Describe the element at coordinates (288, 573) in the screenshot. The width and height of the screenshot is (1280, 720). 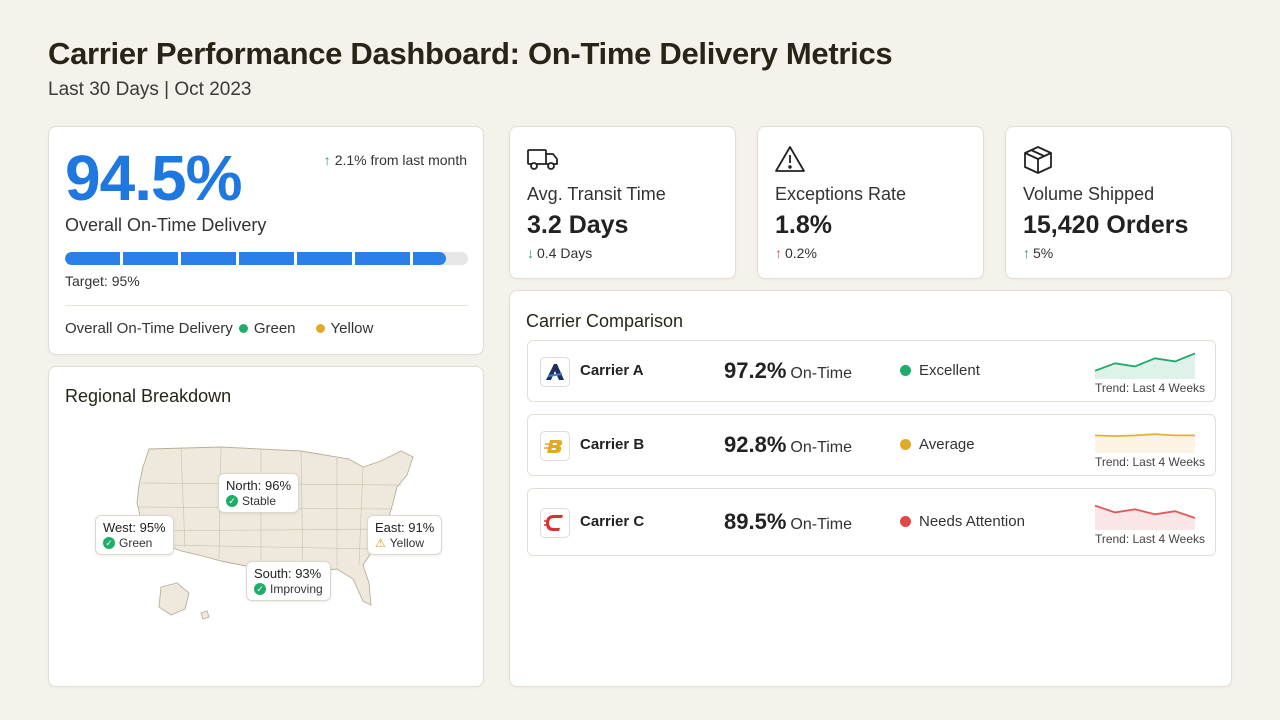
I see `south-label: South: 93%` at that location.